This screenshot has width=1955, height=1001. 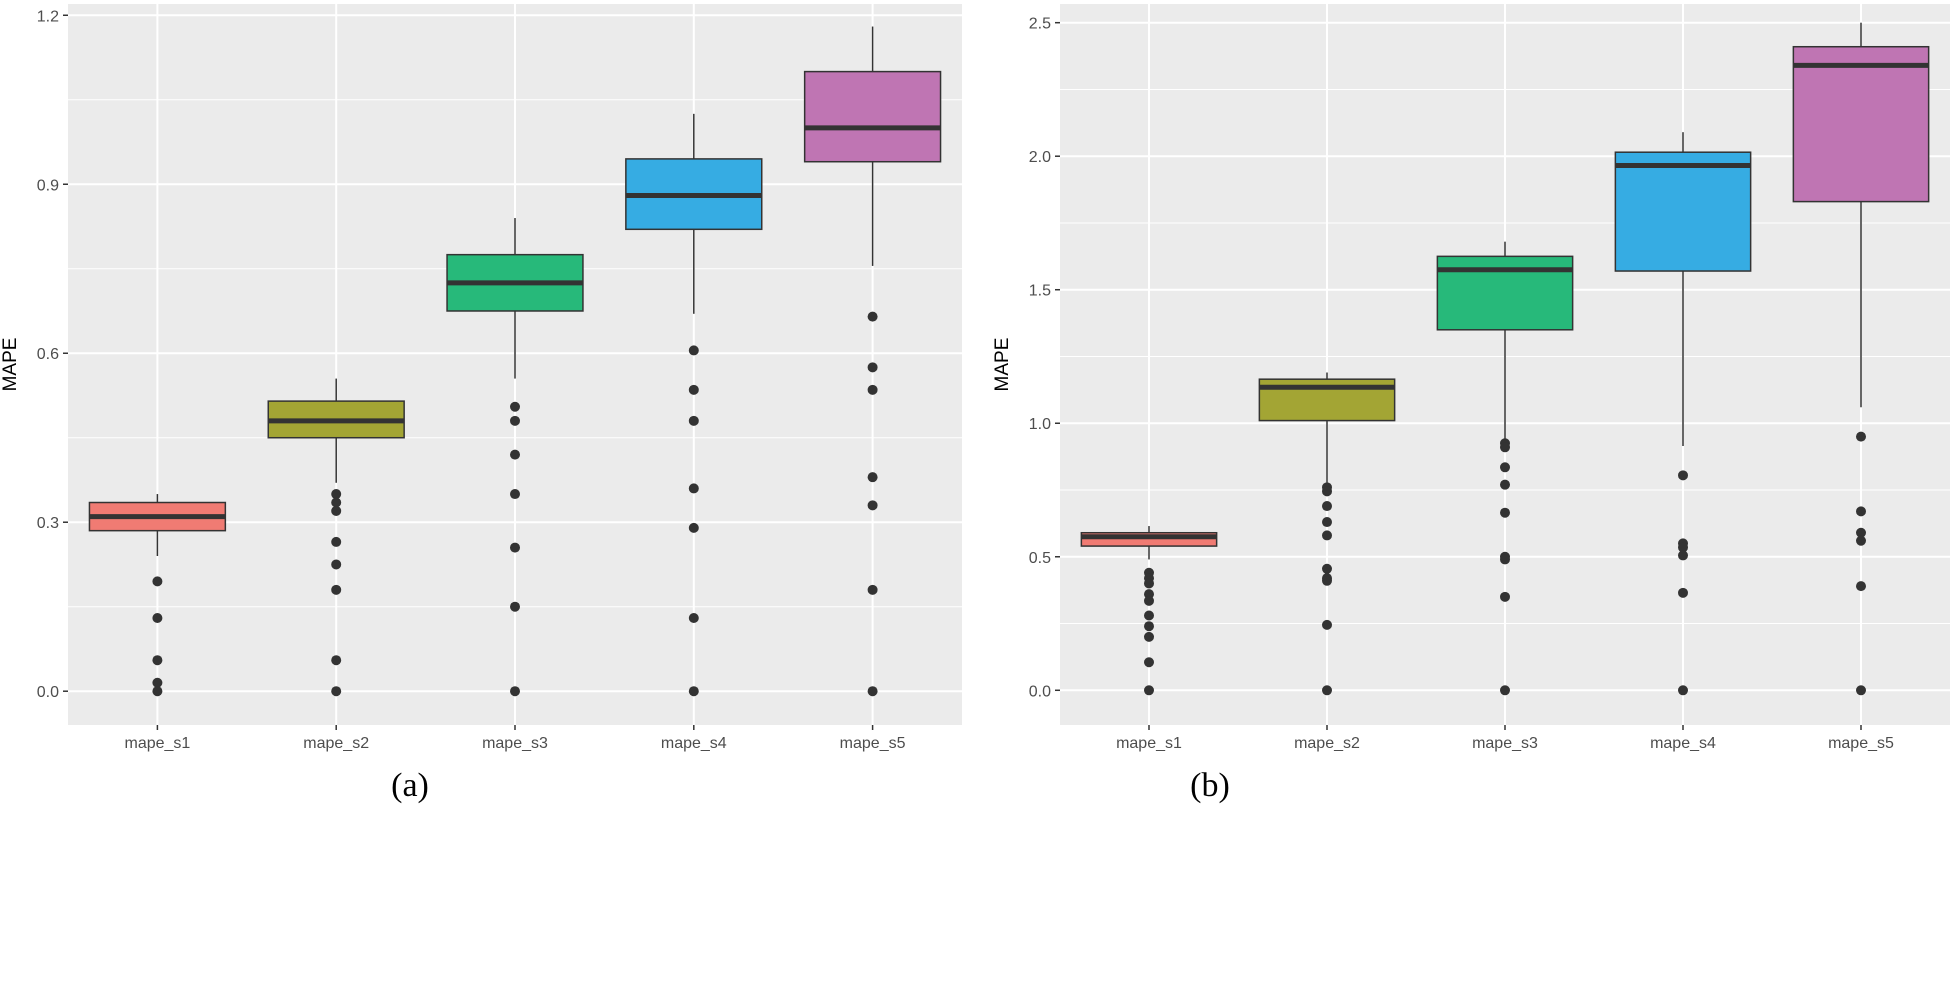 What do you see at coordinates (410, 785) in the screenshot?
I see `panel-caption: (a)` at bounding box center [410, 785].